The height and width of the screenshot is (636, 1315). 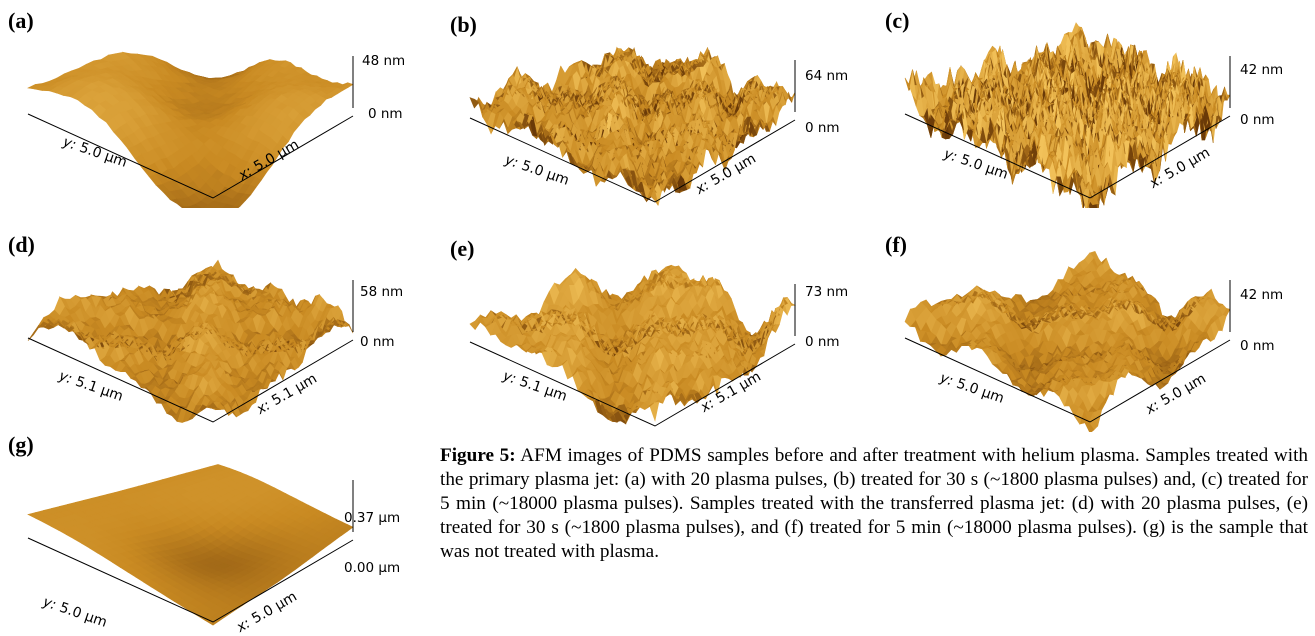 I want to click on afm-panel-f: (f) 42 nm 0 nm y: 5.0 µm x: 5.0 µm, so click(x=1100, y=332).